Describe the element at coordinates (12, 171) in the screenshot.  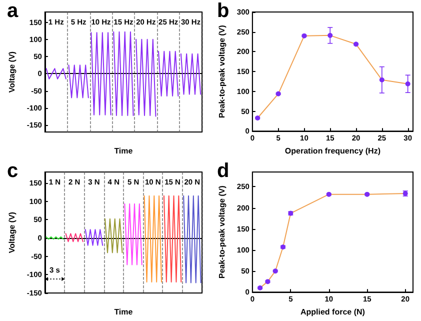
I see `chart-title: c` at that location.